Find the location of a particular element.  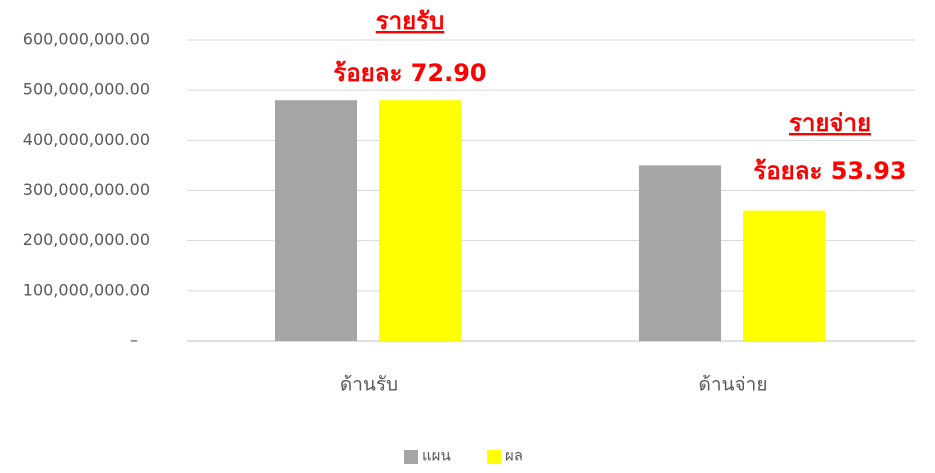

legend-label: แผน is located at coordinates (436, 456).